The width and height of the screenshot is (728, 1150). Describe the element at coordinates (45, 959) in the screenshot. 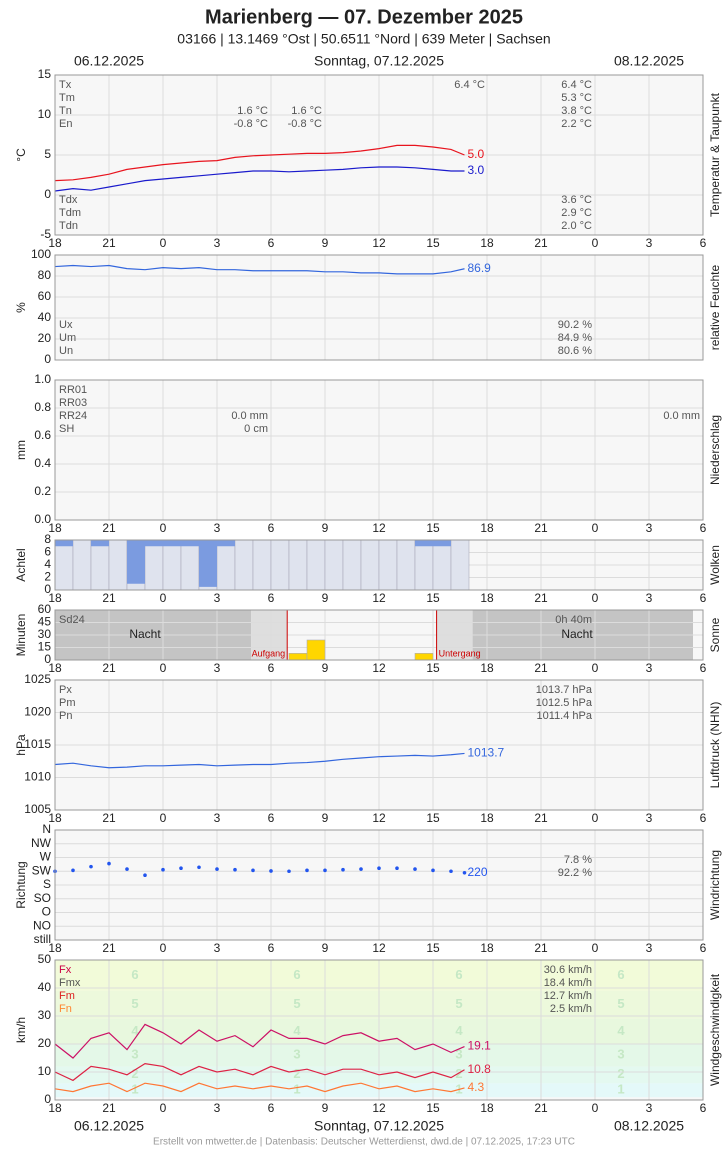

I see `y-tick-label: 50` at that location.